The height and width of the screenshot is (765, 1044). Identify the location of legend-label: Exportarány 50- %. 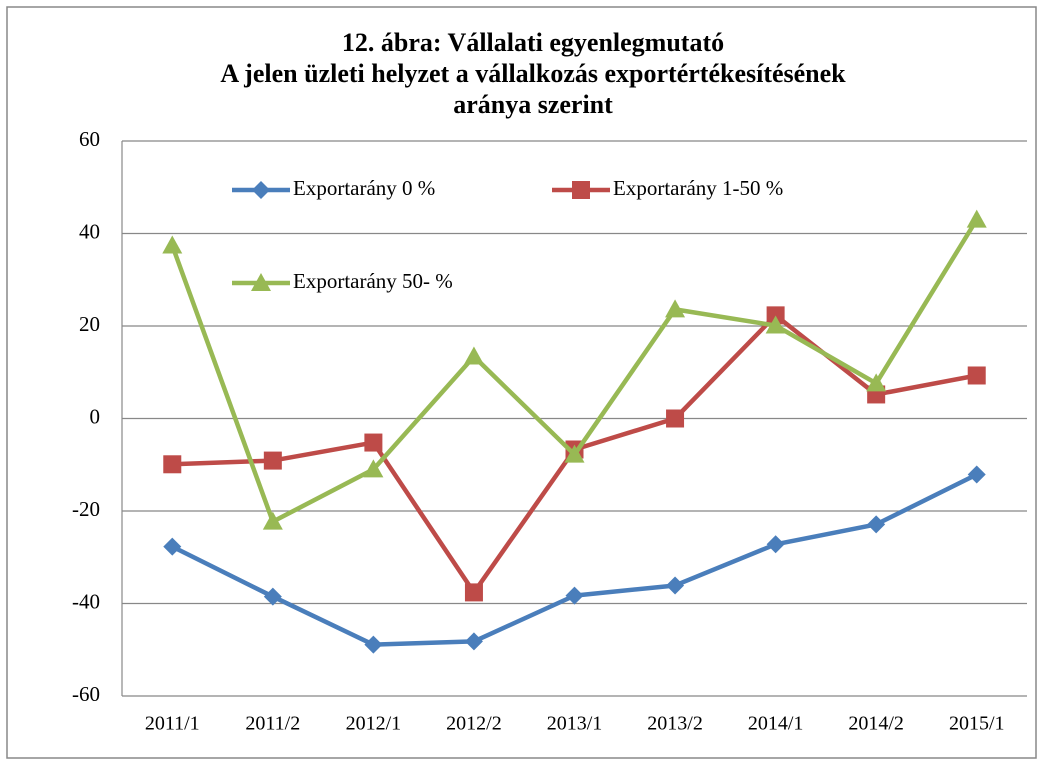
(373, 281).